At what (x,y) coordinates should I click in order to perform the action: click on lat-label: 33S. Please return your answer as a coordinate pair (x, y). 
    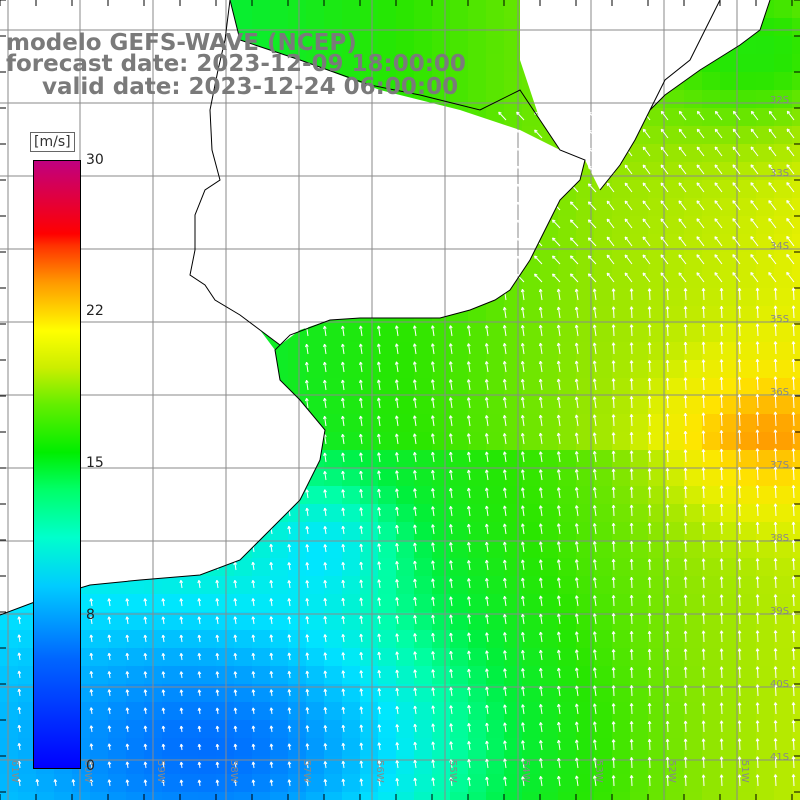
    Looking at the image, I should click on (779, 173).